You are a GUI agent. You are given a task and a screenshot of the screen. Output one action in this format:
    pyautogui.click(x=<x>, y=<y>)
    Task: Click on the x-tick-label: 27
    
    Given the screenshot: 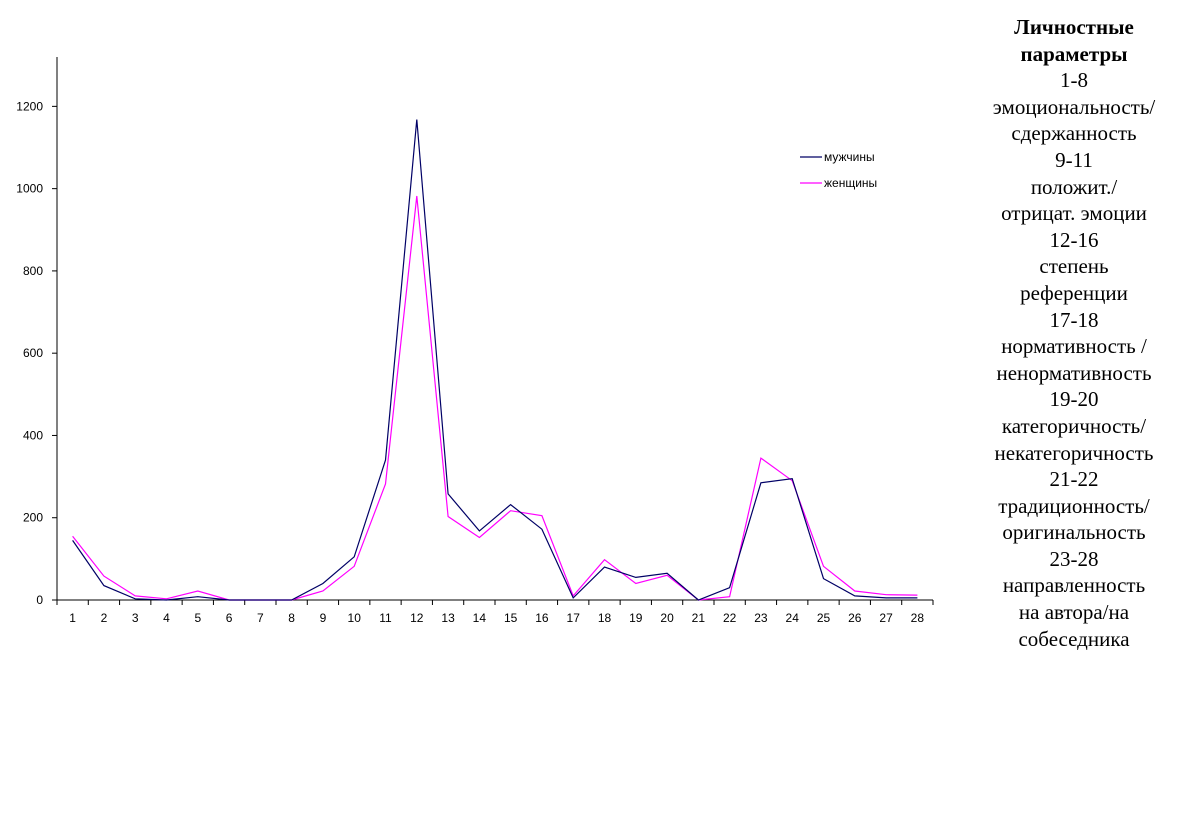 What is the action you would take?
    pyautogui.click(x=886, y=618)
    